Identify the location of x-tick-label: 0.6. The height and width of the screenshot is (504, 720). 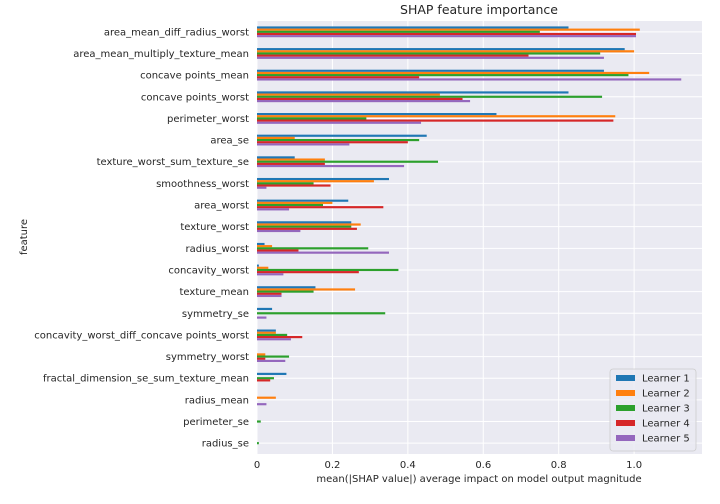
(483, 465).